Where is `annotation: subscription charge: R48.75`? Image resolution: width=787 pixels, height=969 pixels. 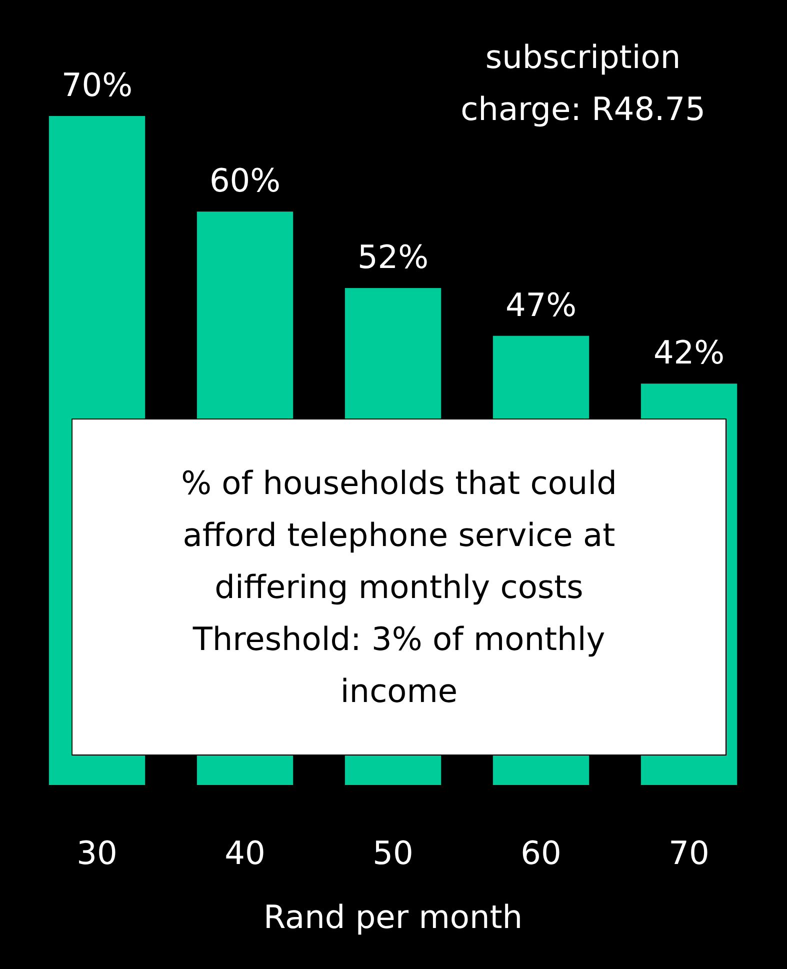
annotation: subscription charge: R48.75 is located at coordinates (583, 83).